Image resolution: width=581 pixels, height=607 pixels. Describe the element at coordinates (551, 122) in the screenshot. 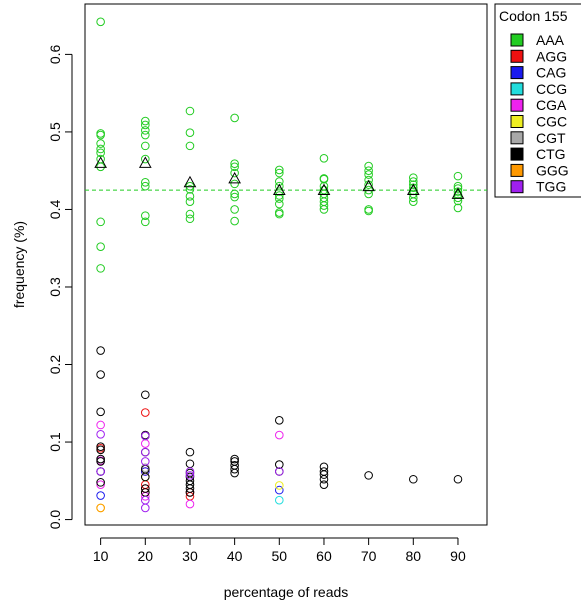

I see `legend-label: CGC` at that location.